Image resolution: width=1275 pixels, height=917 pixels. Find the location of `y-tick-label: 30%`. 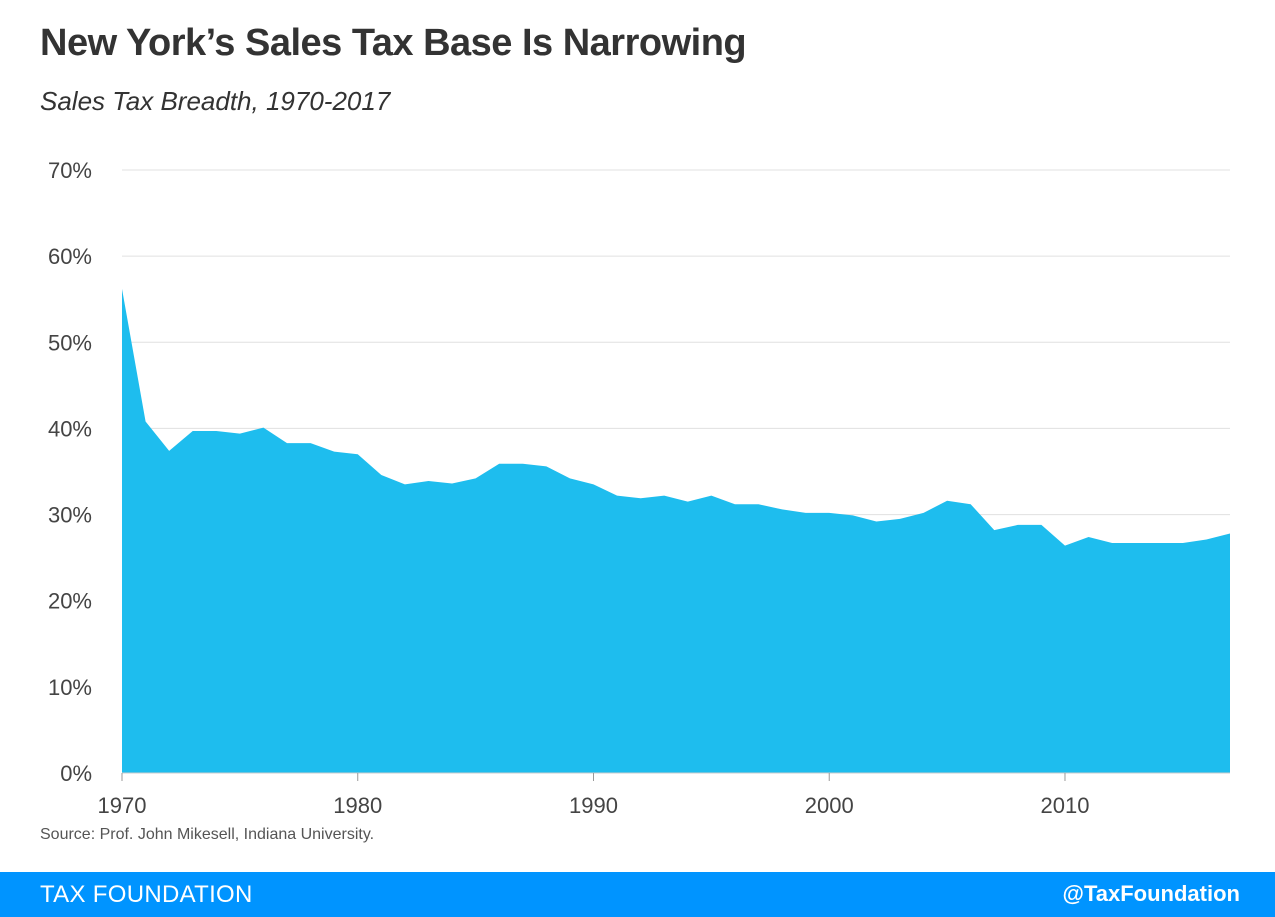

y-tick-label: 30% is located at coordinates (70, 515).